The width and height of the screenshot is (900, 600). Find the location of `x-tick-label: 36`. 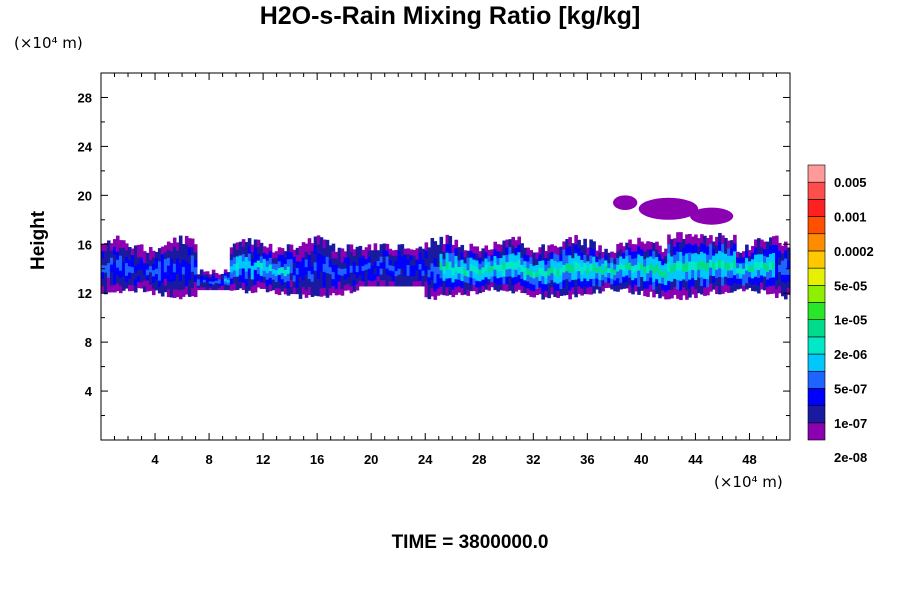

x-tick-label: 36 is located at coordinates (587, 459).